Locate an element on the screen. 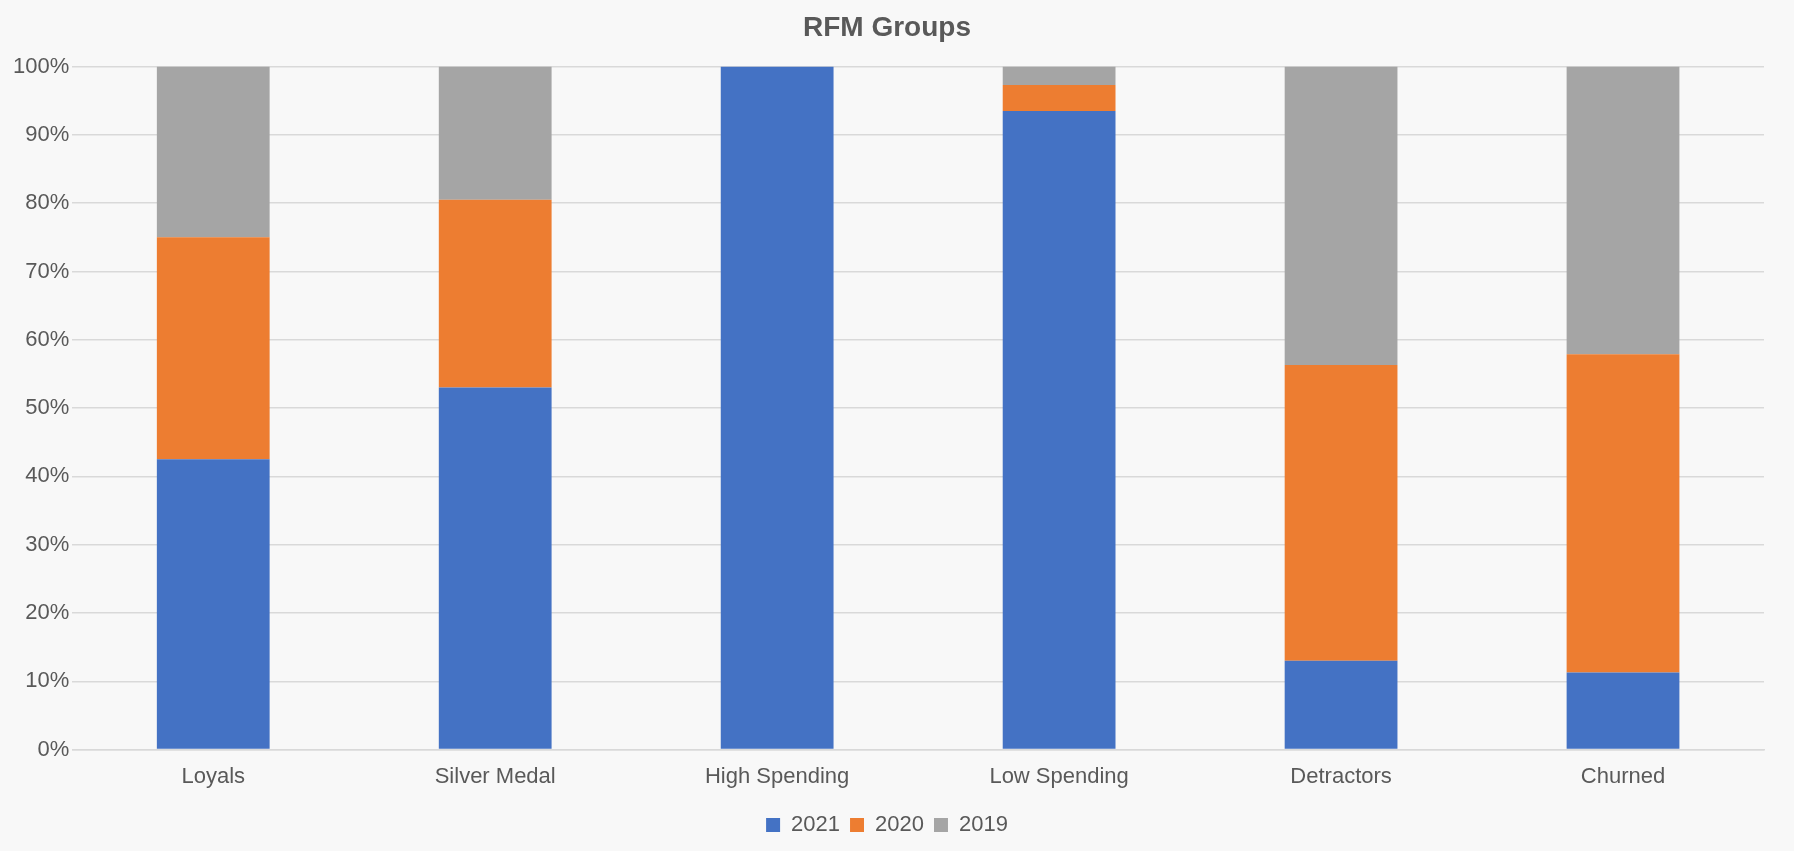 This screenshot has height=851, width=1794. y-tick-label: 10% is located at coordinates (47, 680).